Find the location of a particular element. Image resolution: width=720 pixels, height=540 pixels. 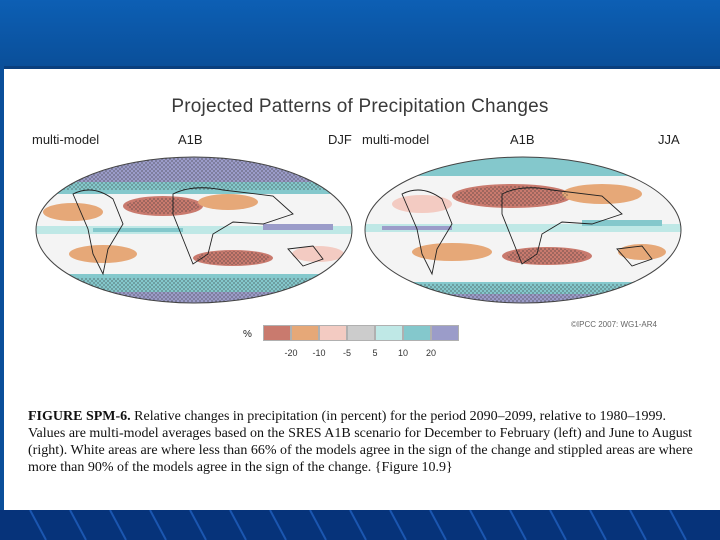

legend-unit: % is located at coordinates (247, 334).